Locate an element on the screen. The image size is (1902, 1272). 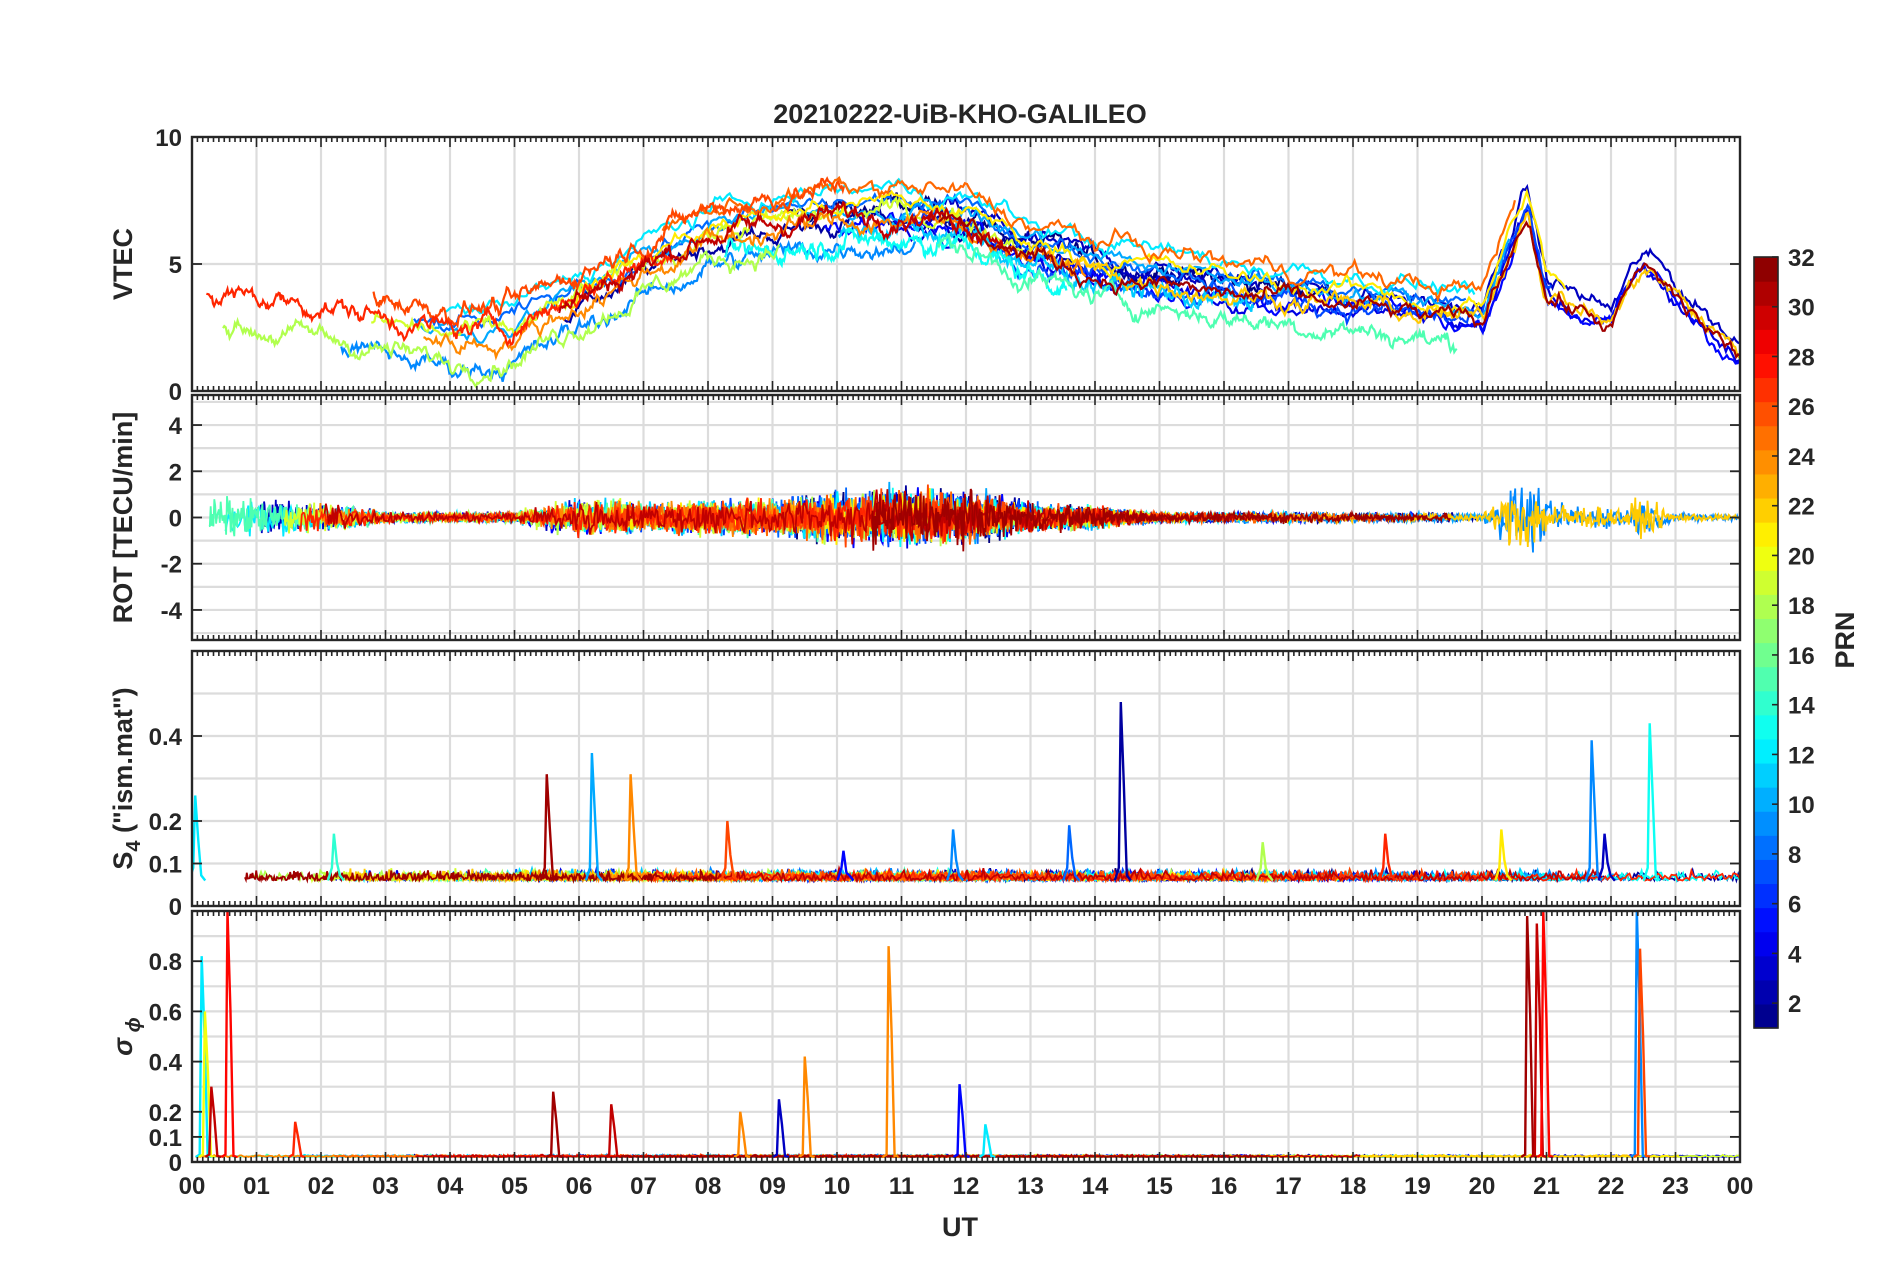
colorbar-tick-label: 14 is located at coordinates (1801, 706).